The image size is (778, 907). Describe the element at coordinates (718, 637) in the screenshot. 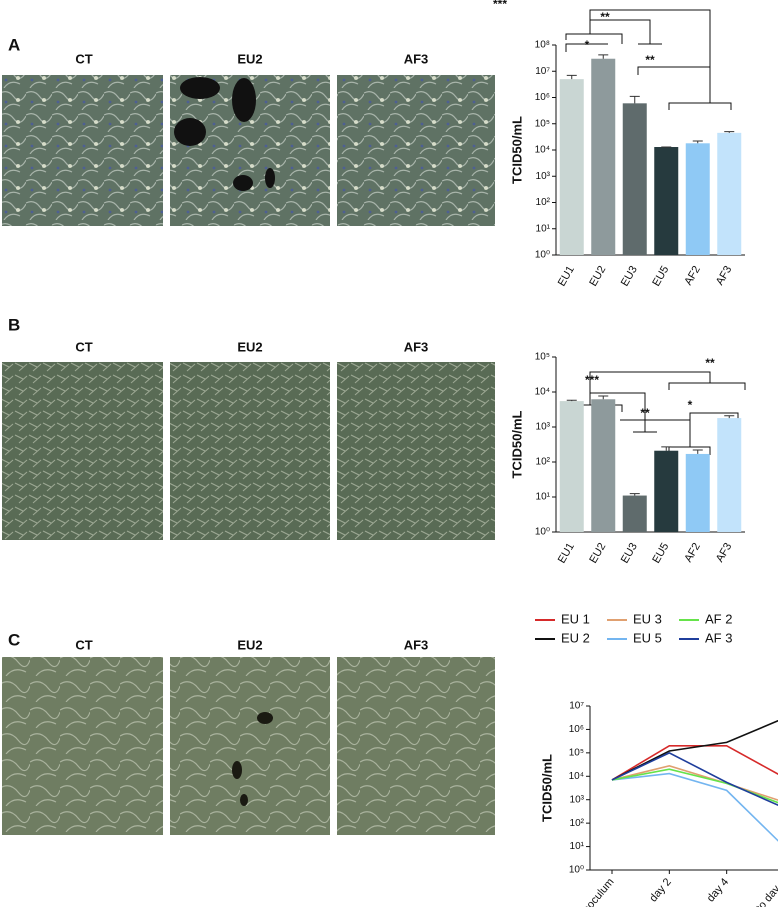

I see `legend-label: AF 3` at that location.